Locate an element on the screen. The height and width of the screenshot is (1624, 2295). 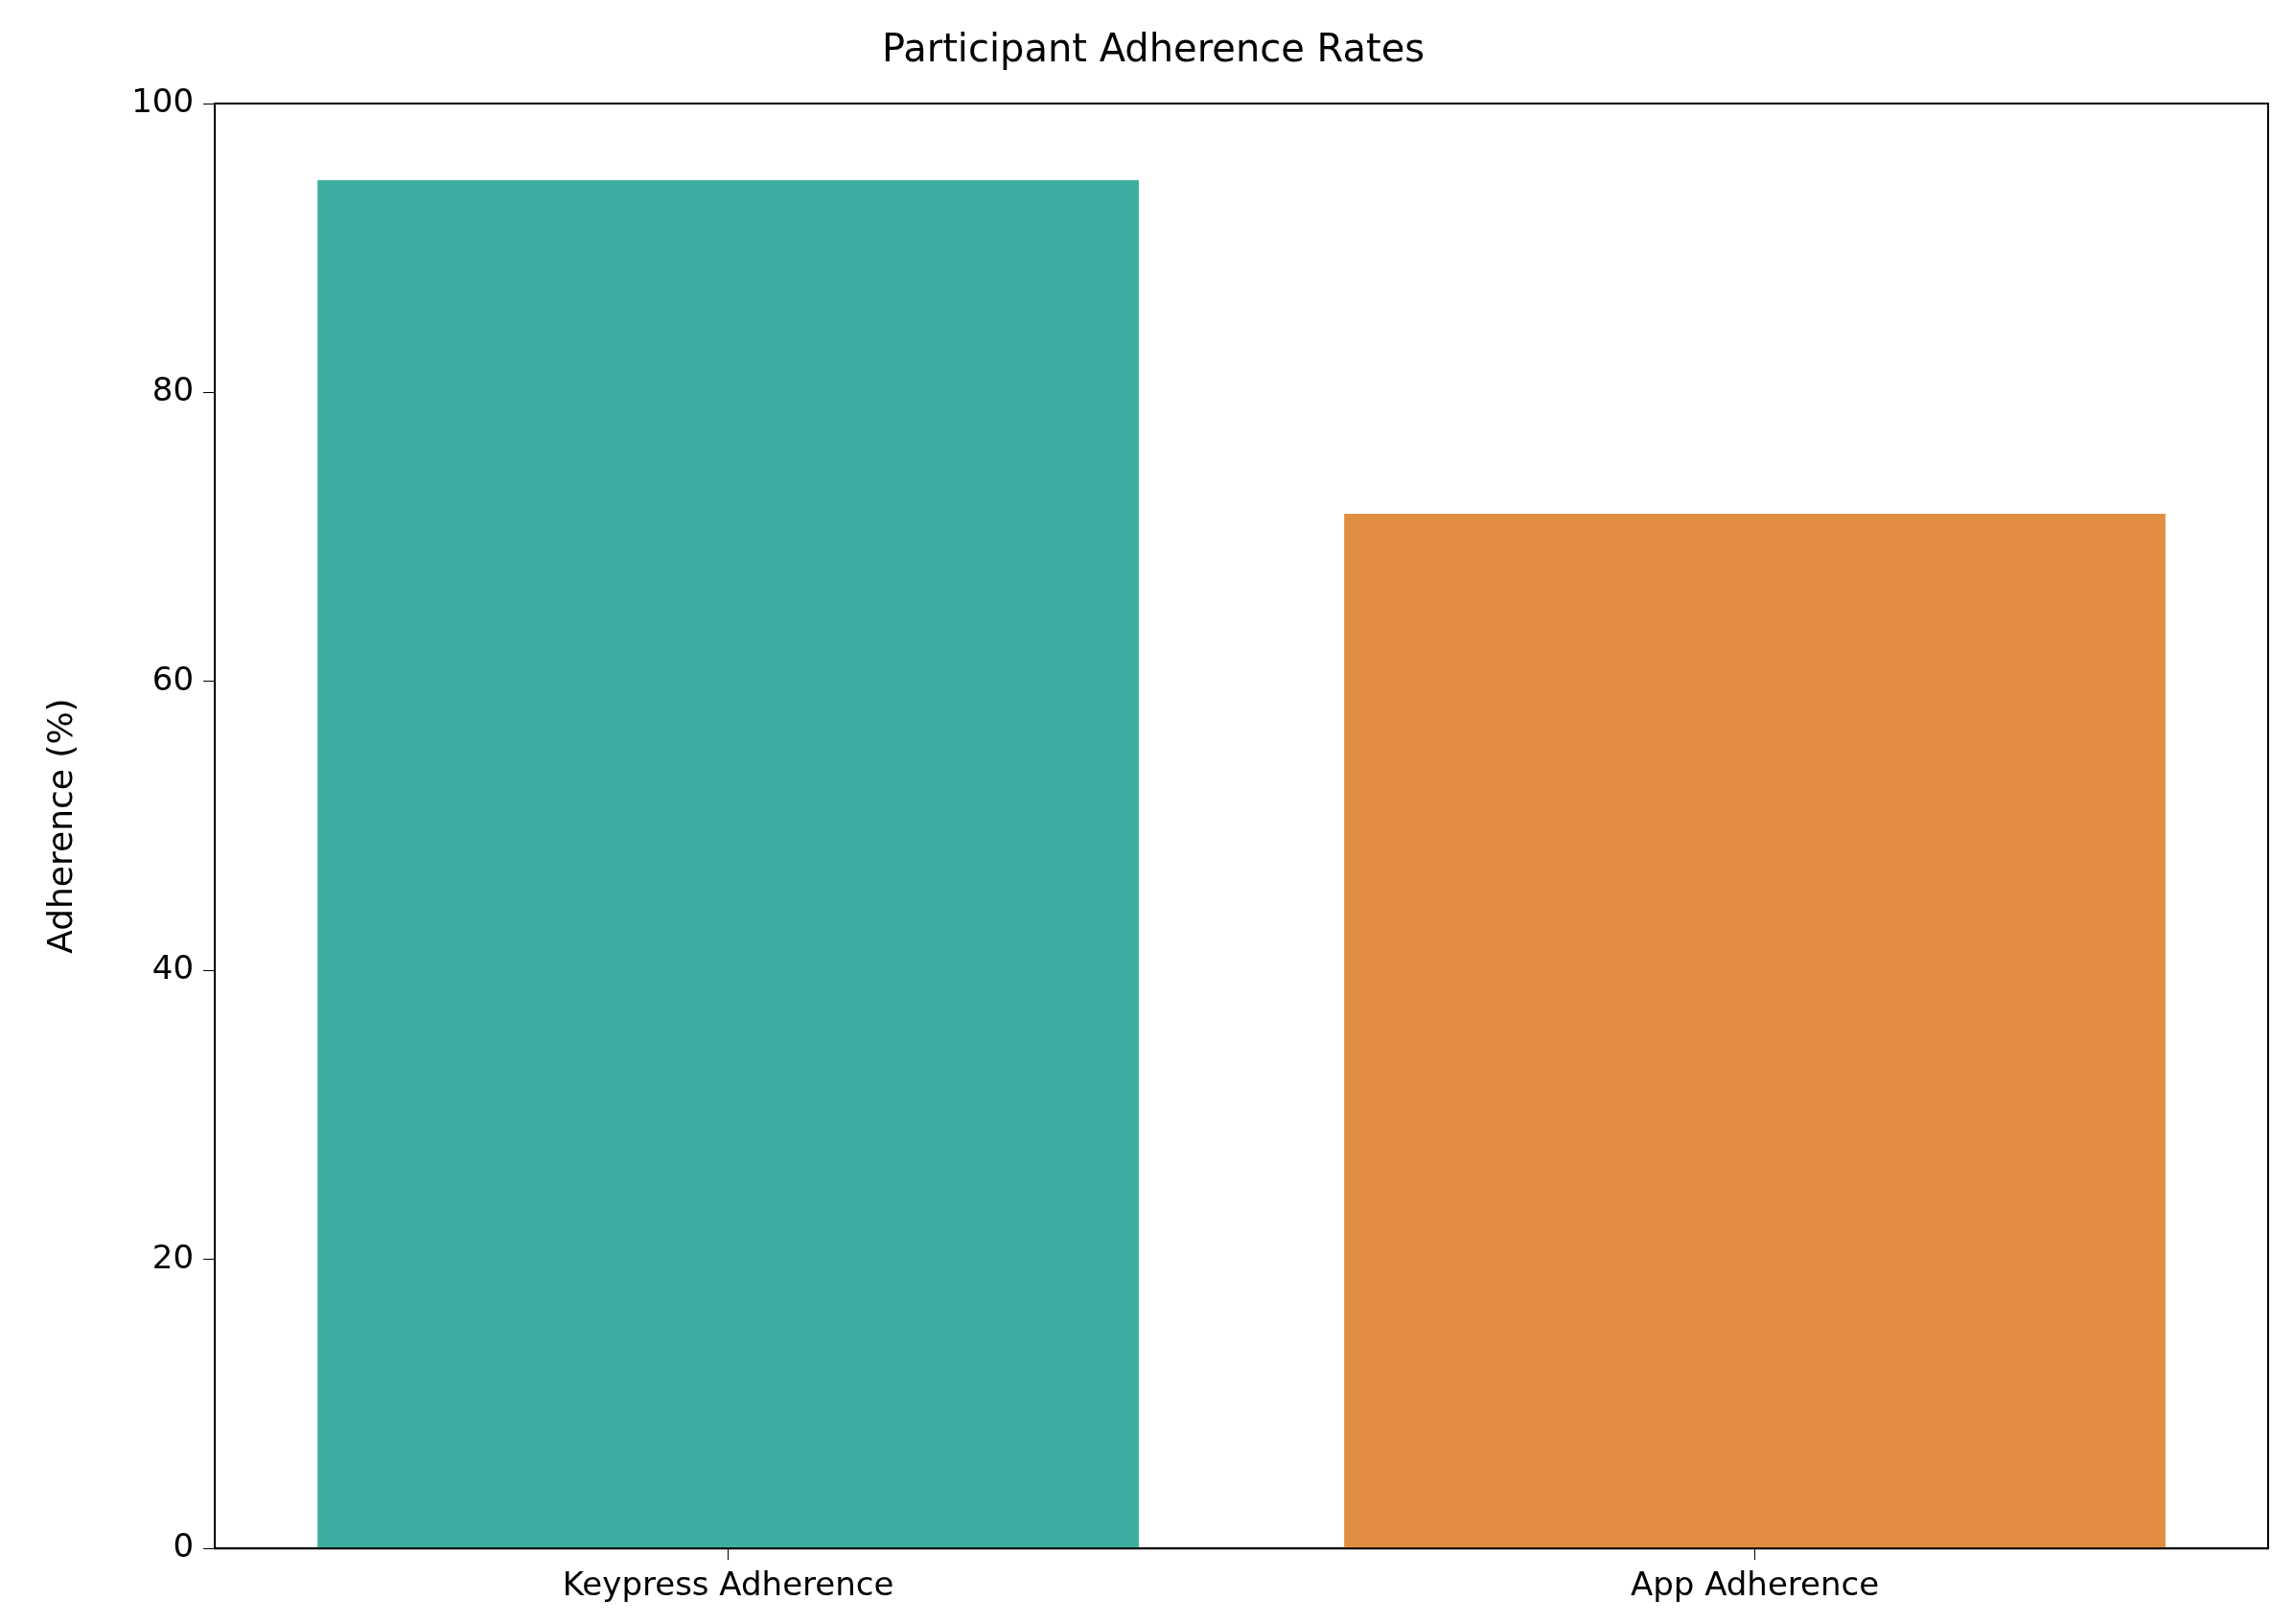
y-tick-label: 40 is located at coordinates (173, 968).